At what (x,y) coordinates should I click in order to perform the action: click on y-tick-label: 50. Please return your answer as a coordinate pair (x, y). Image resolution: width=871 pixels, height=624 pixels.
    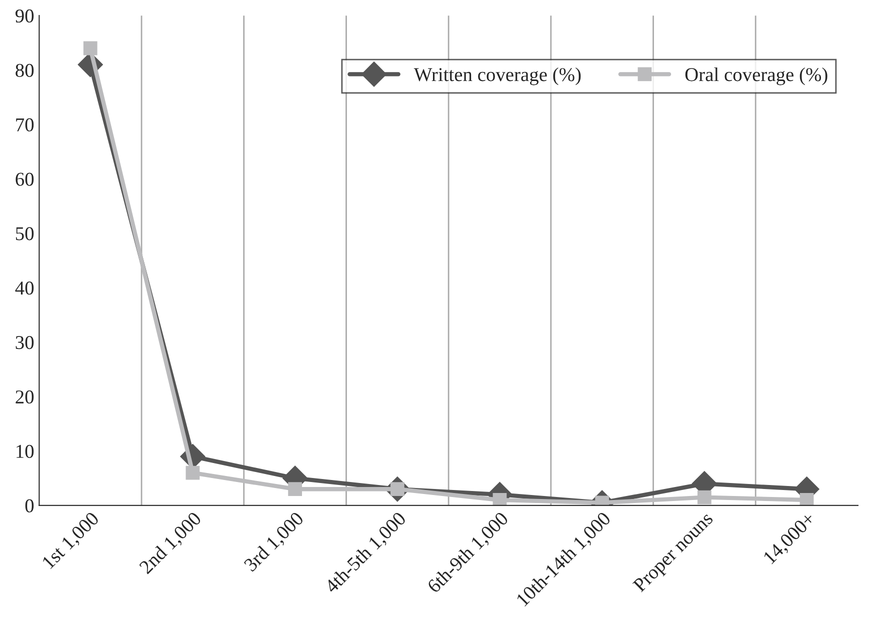
    Looking at the image, I should click on (25, 233).